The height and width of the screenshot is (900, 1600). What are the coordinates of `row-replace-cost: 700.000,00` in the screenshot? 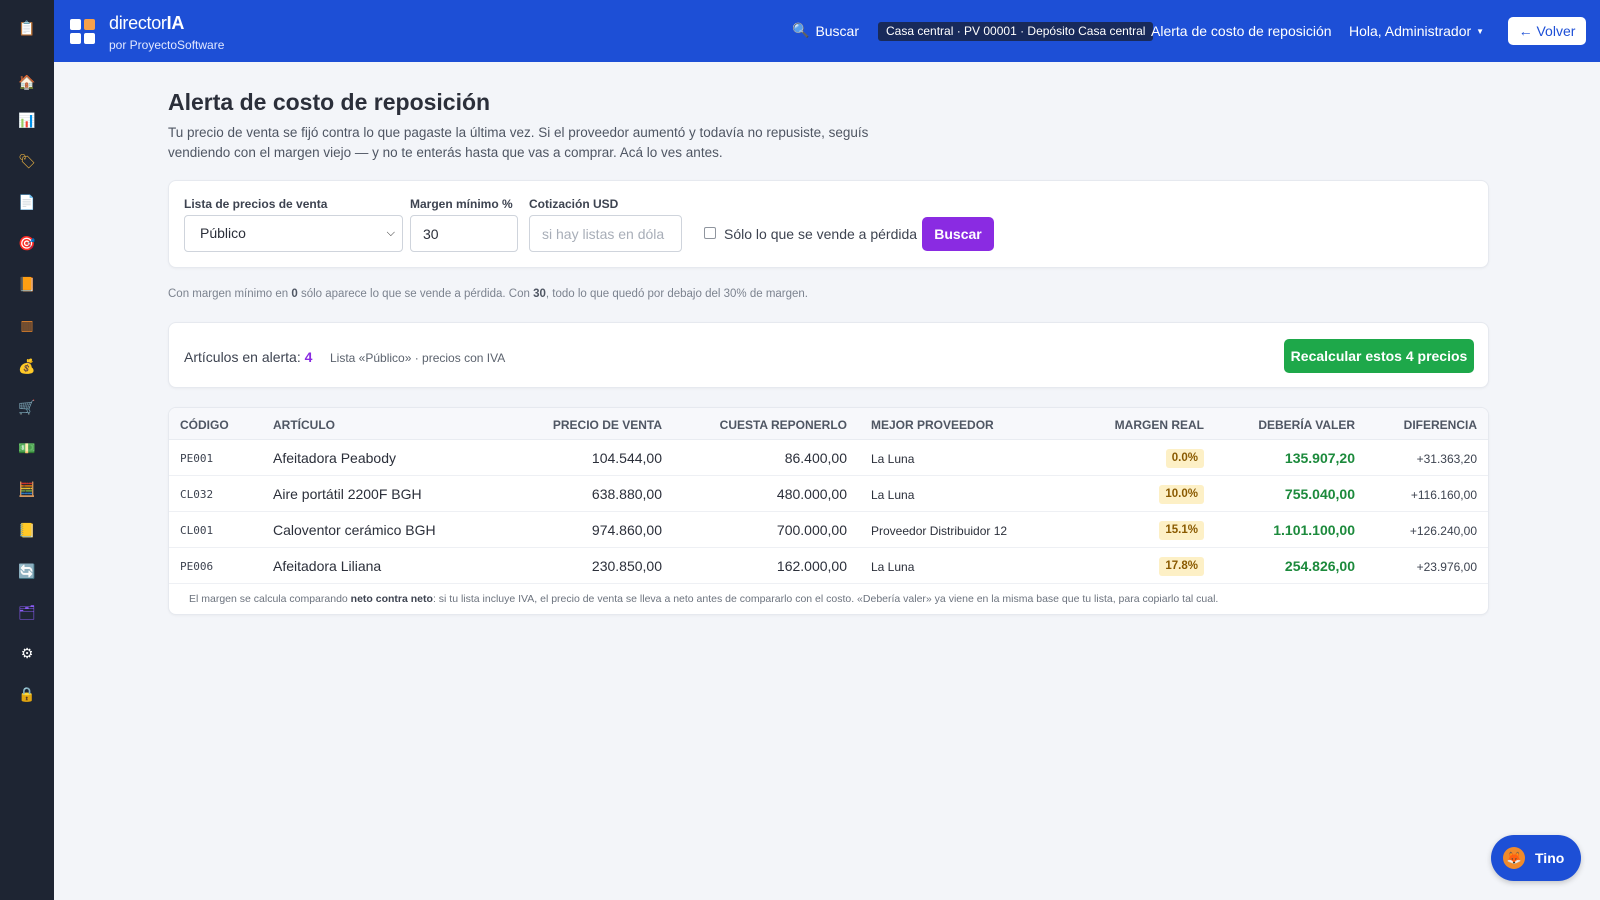 It's located at (811, 530).